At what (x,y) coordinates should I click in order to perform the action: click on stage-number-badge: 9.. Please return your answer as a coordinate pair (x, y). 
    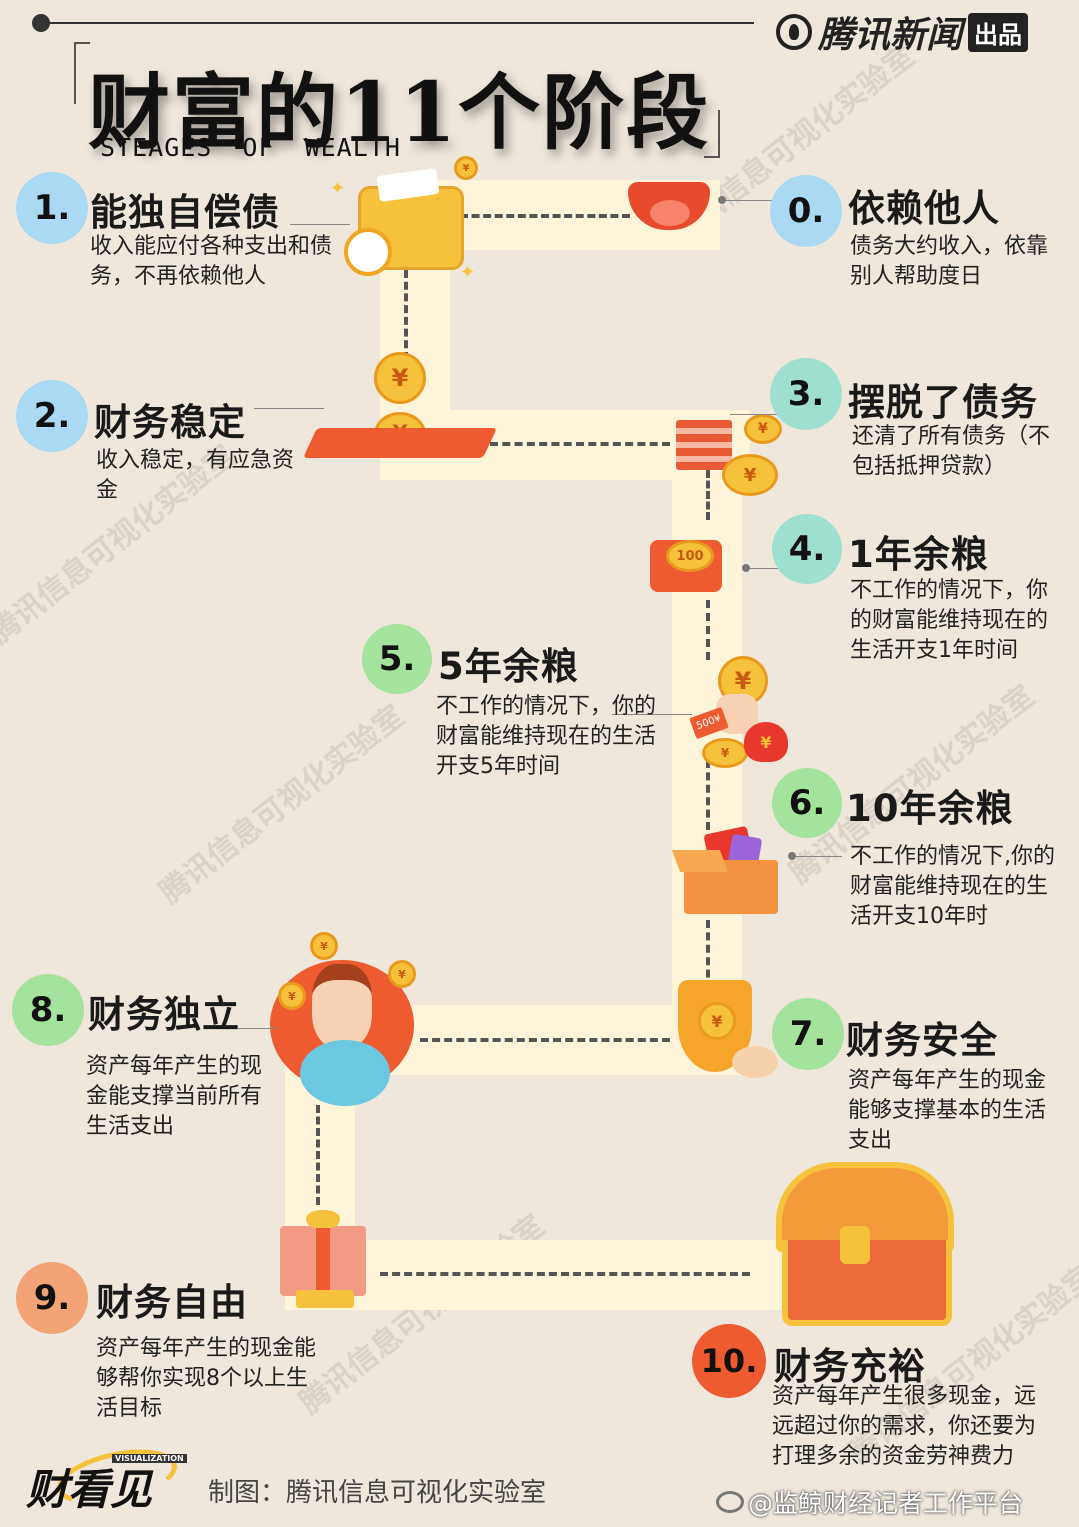
    Looking at the image, I should click on (52, 1298).